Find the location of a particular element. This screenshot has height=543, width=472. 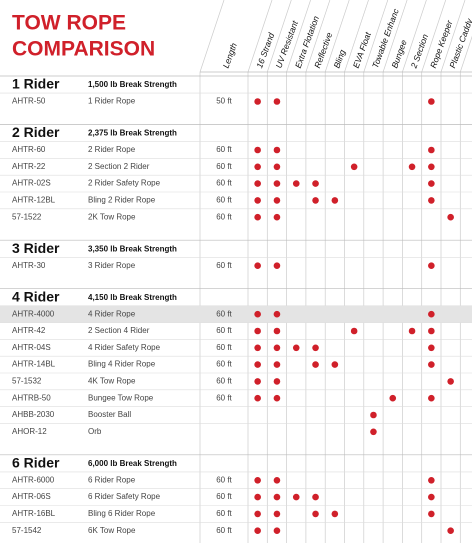

group-strength: 2,375 lb Break Strength is located at coordinates (132, 133).